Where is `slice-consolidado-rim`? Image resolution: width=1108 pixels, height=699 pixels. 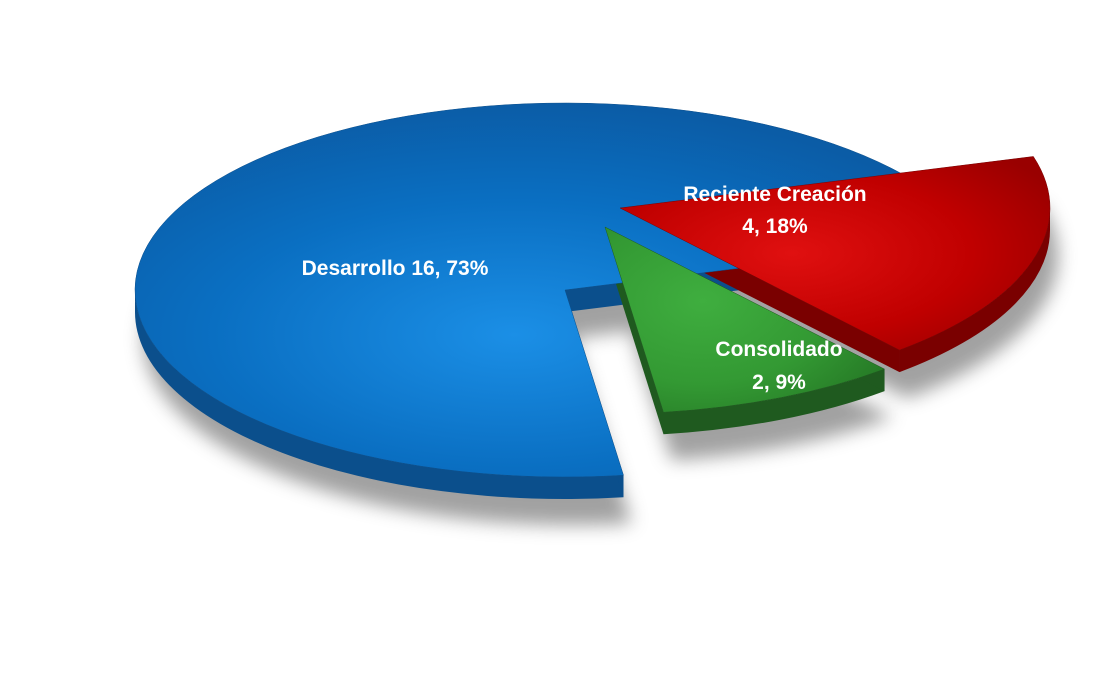 slice-consolidado-rim is located at coordinates (774, 402).